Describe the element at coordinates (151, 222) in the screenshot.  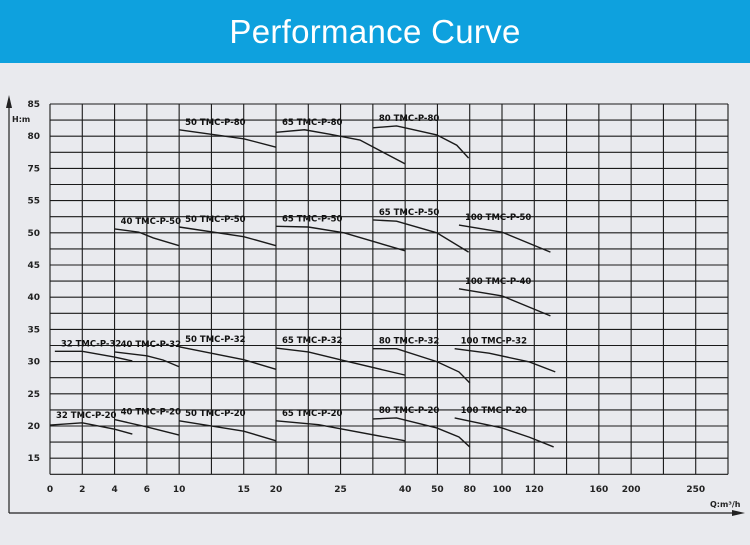
I see `curve-label: 40 TMC-P-50` at that location.